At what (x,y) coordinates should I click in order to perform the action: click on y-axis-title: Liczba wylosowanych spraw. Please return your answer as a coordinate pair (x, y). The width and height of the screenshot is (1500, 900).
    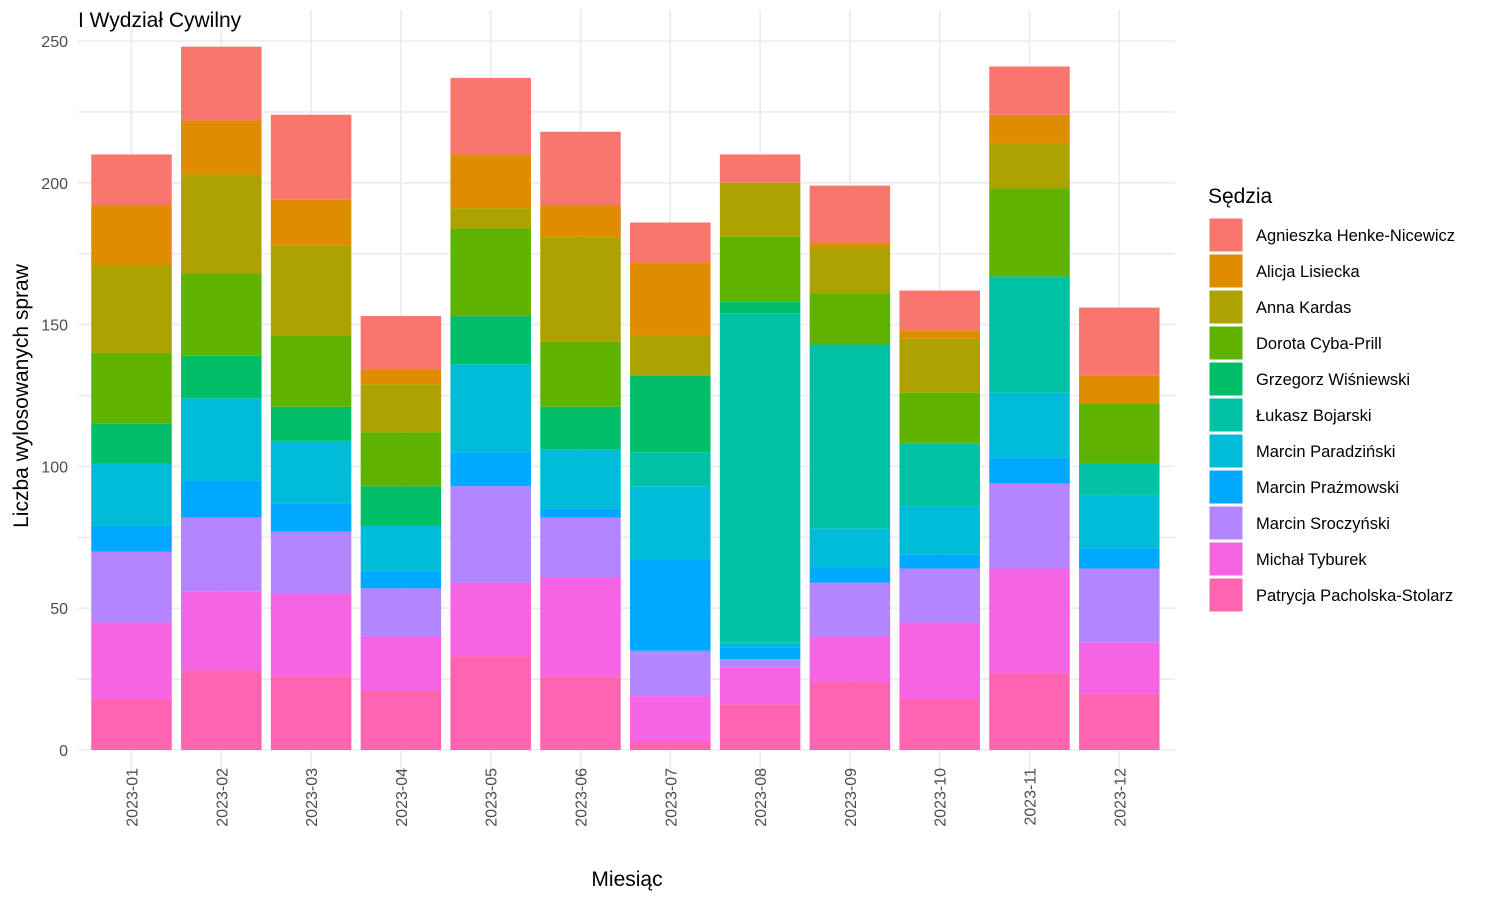
    Looking at the image, I should click on (21, 395).